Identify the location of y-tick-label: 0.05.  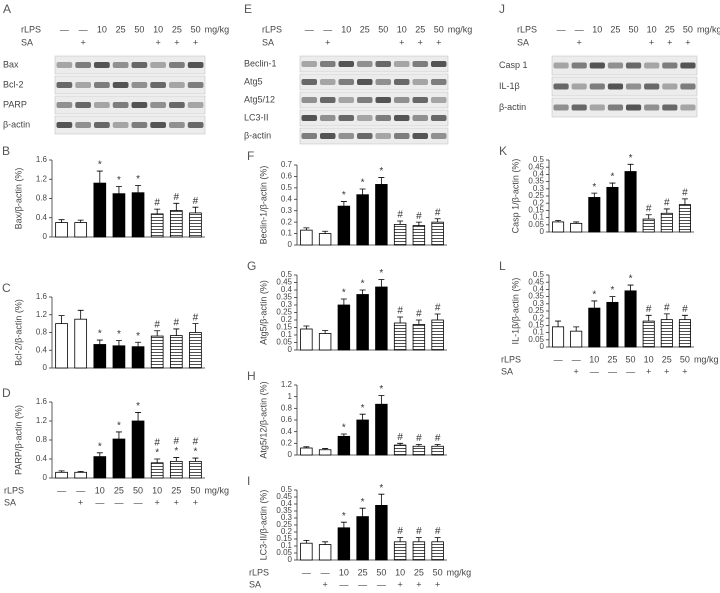
(536, 339).